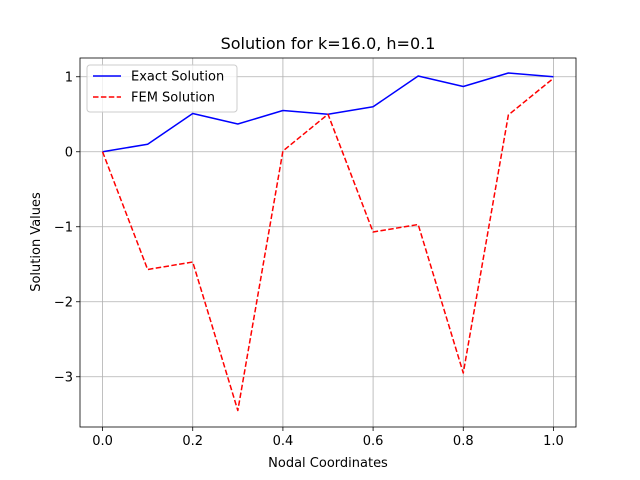 This screenshot has height=480, width=640. Describe the element at coordinates (102, 441) in the screenshot. I see `x-tick-label: 0.0` at that location.